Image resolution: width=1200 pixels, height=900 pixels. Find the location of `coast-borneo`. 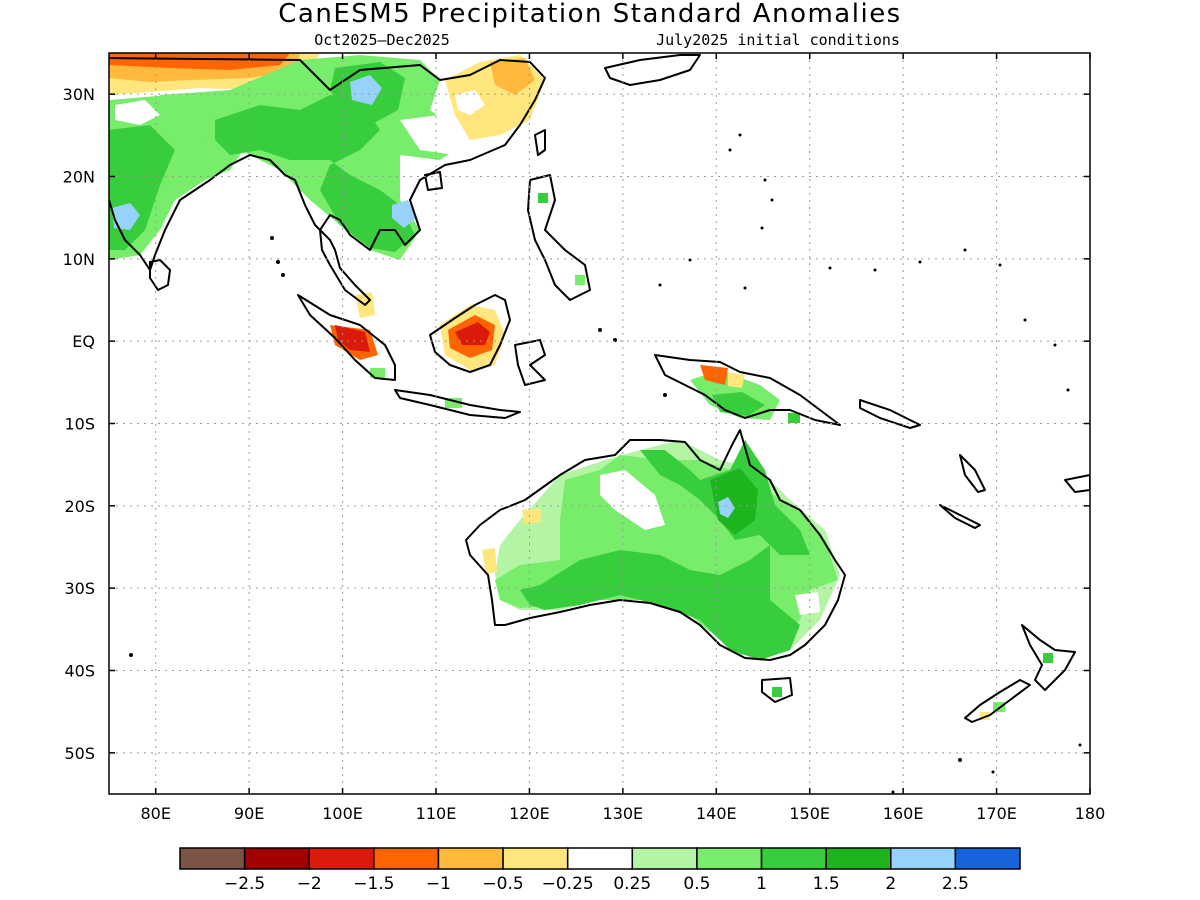

coast-borneo is located at coordinates (470, 333).